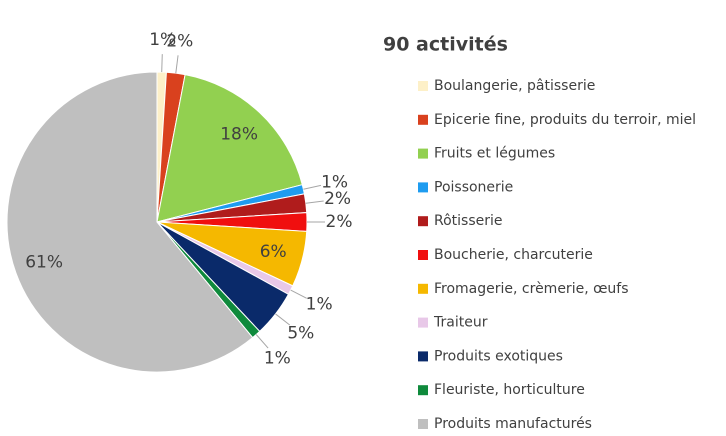 The height and width of the screenshot is (436, 726). I want to click on data-label: 6%, so click(273, 252).